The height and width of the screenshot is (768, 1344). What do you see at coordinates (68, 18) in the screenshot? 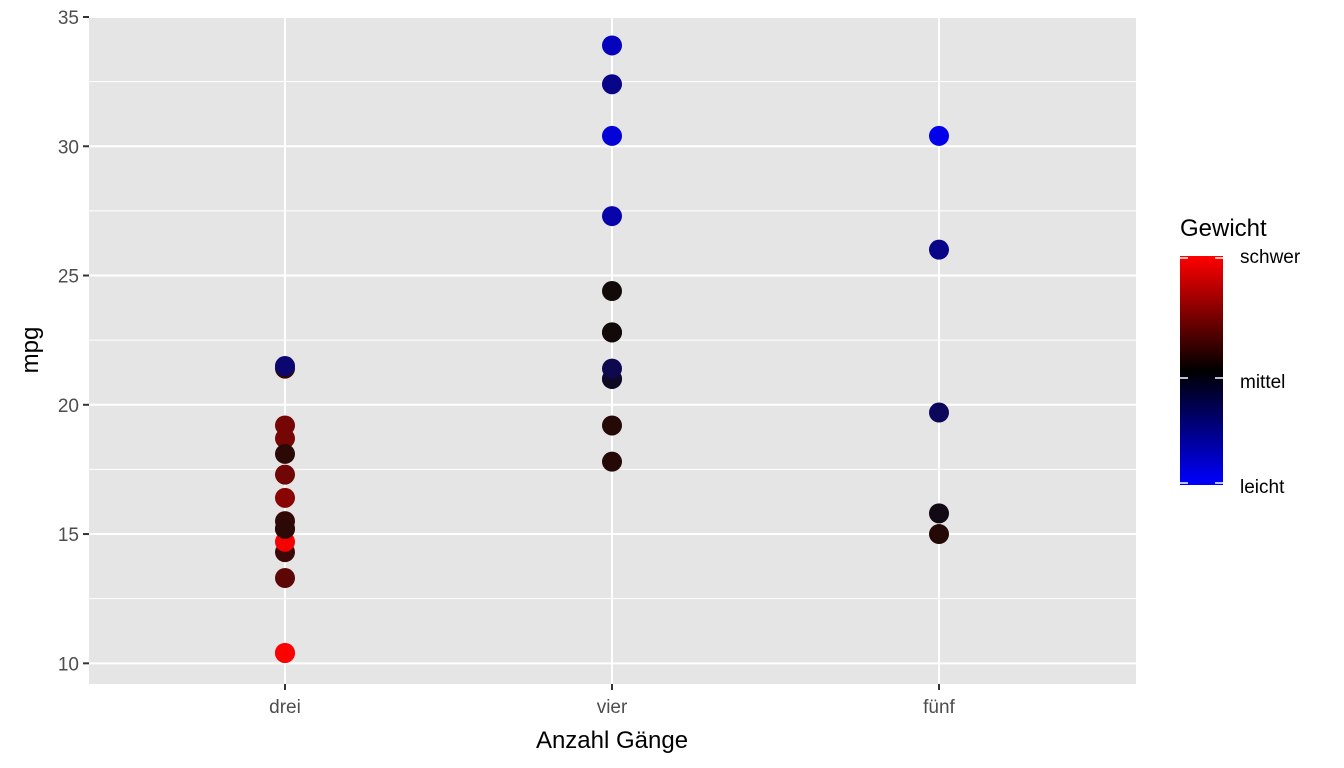
I see `y-tick-label: 35` at bounding box center [68, 18].